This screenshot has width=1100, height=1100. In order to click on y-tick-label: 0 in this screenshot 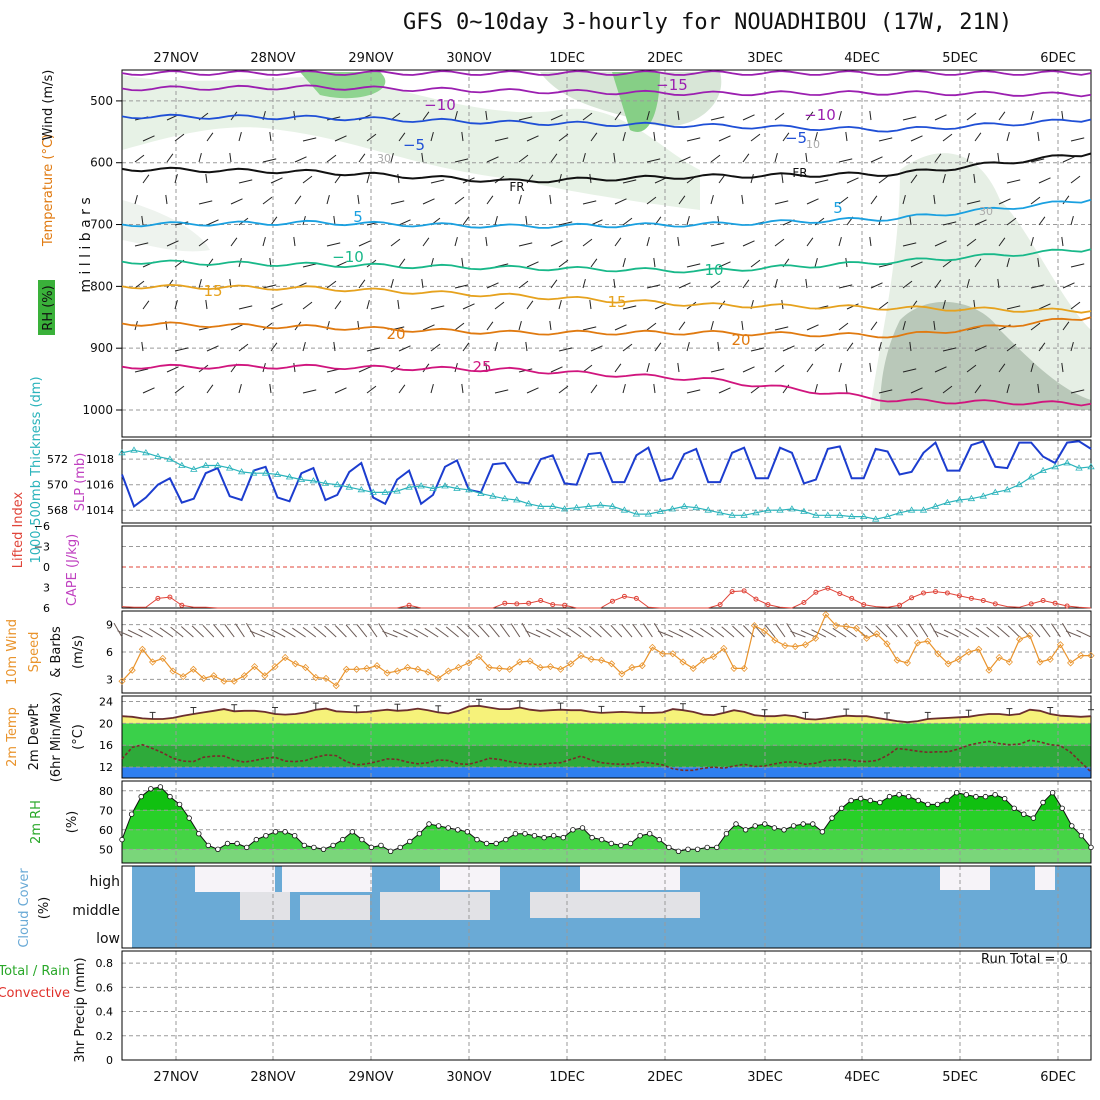, I will do `click(46, 567)`.